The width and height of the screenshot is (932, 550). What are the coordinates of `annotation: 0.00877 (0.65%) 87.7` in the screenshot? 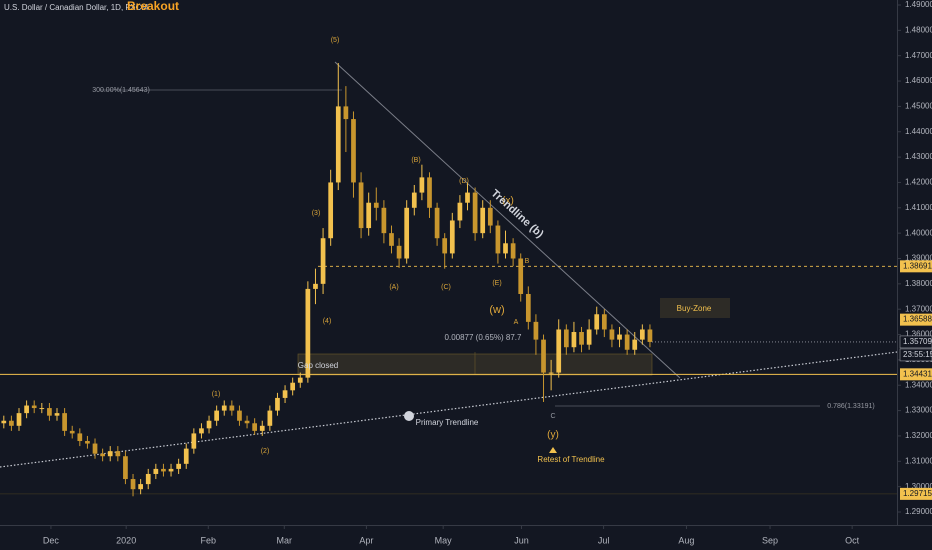 It's located at (483, 337).